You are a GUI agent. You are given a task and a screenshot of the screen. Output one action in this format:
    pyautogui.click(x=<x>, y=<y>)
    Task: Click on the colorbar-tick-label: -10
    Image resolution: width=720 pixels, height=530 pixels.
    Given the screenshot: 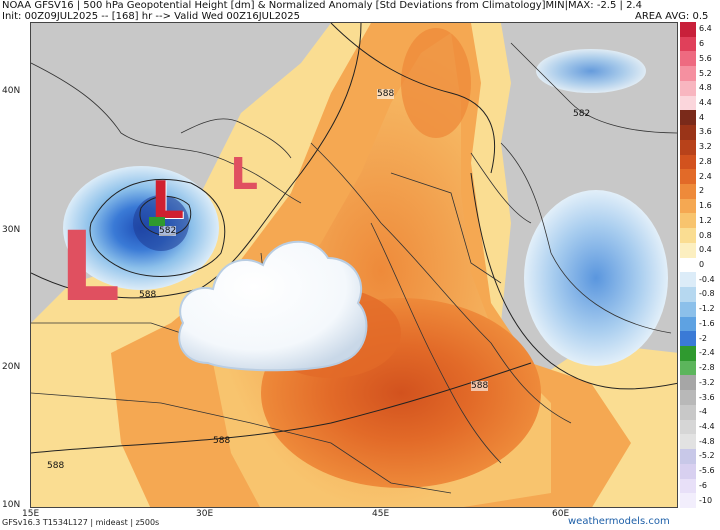 What is the action you would take?
    pyautogui.click(x=706, y=500)
    